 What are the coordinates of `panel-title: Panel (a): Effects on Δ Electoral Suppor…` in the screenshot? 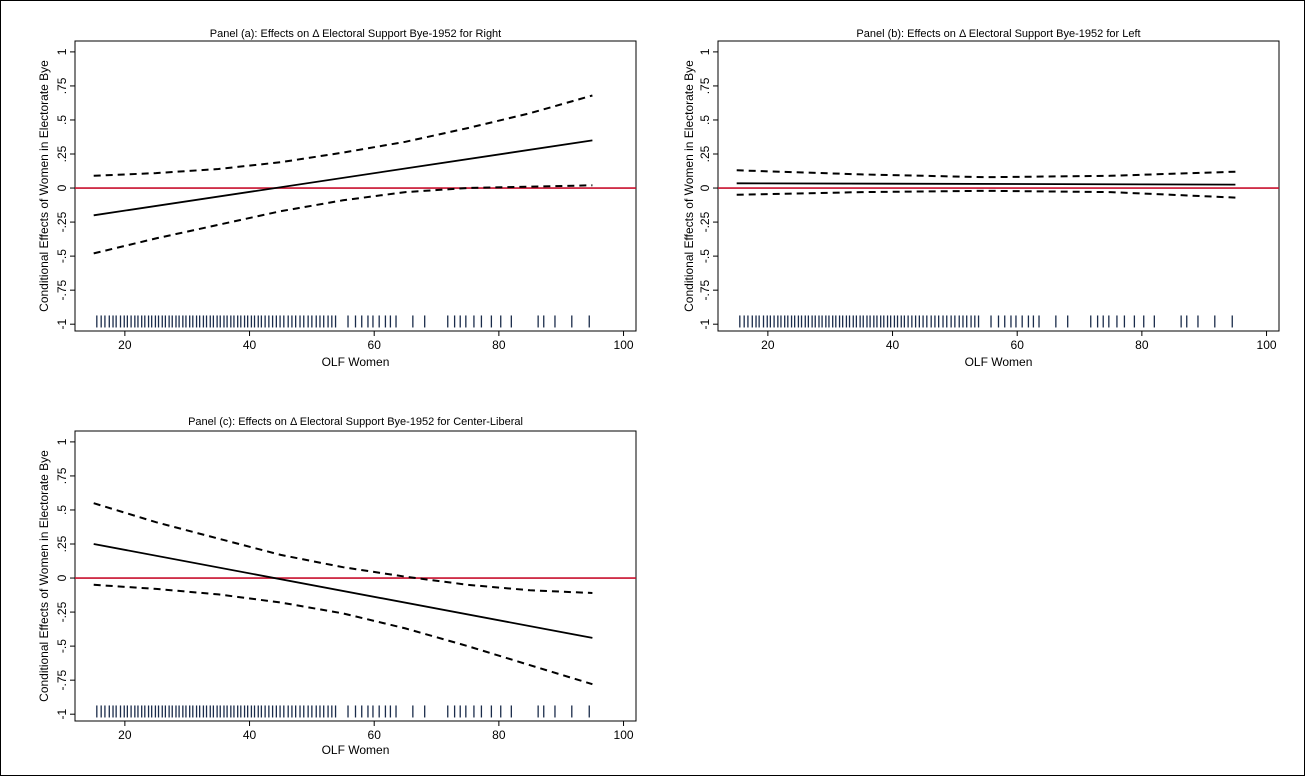 It's located at (355, 34).